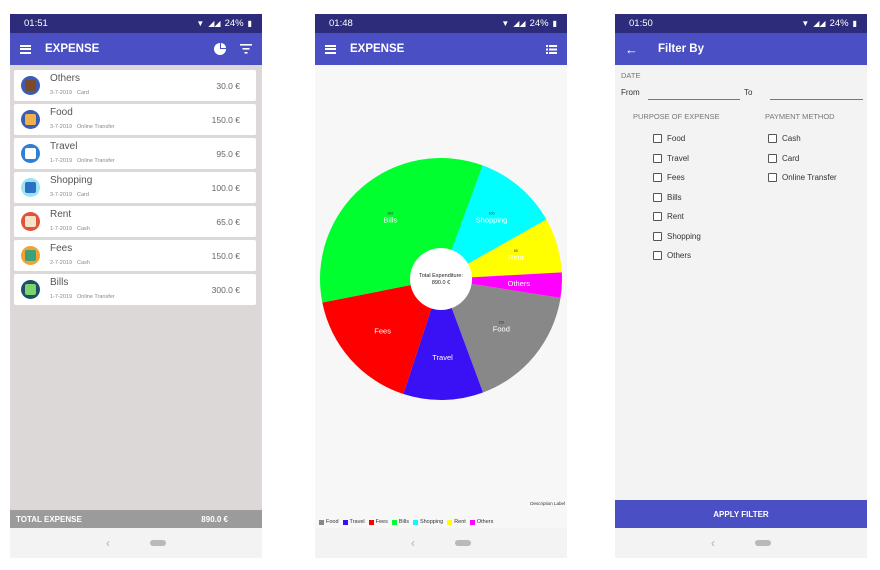 The width and height of the screenshot is (880, 570). What do you see at coordinates (676, 138) in the screenshot?
I see `purpose-option-label: Food` at bounding box center [676, 138].